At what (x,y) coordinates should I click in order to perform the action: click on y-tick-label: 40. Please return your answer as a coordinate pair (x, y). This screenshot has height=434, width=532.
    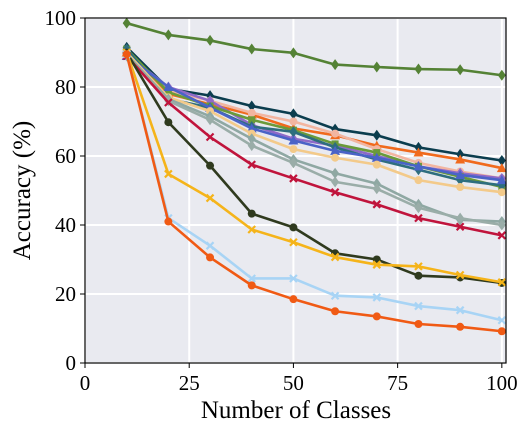
    Looking at the image, I should click on (65, 225).